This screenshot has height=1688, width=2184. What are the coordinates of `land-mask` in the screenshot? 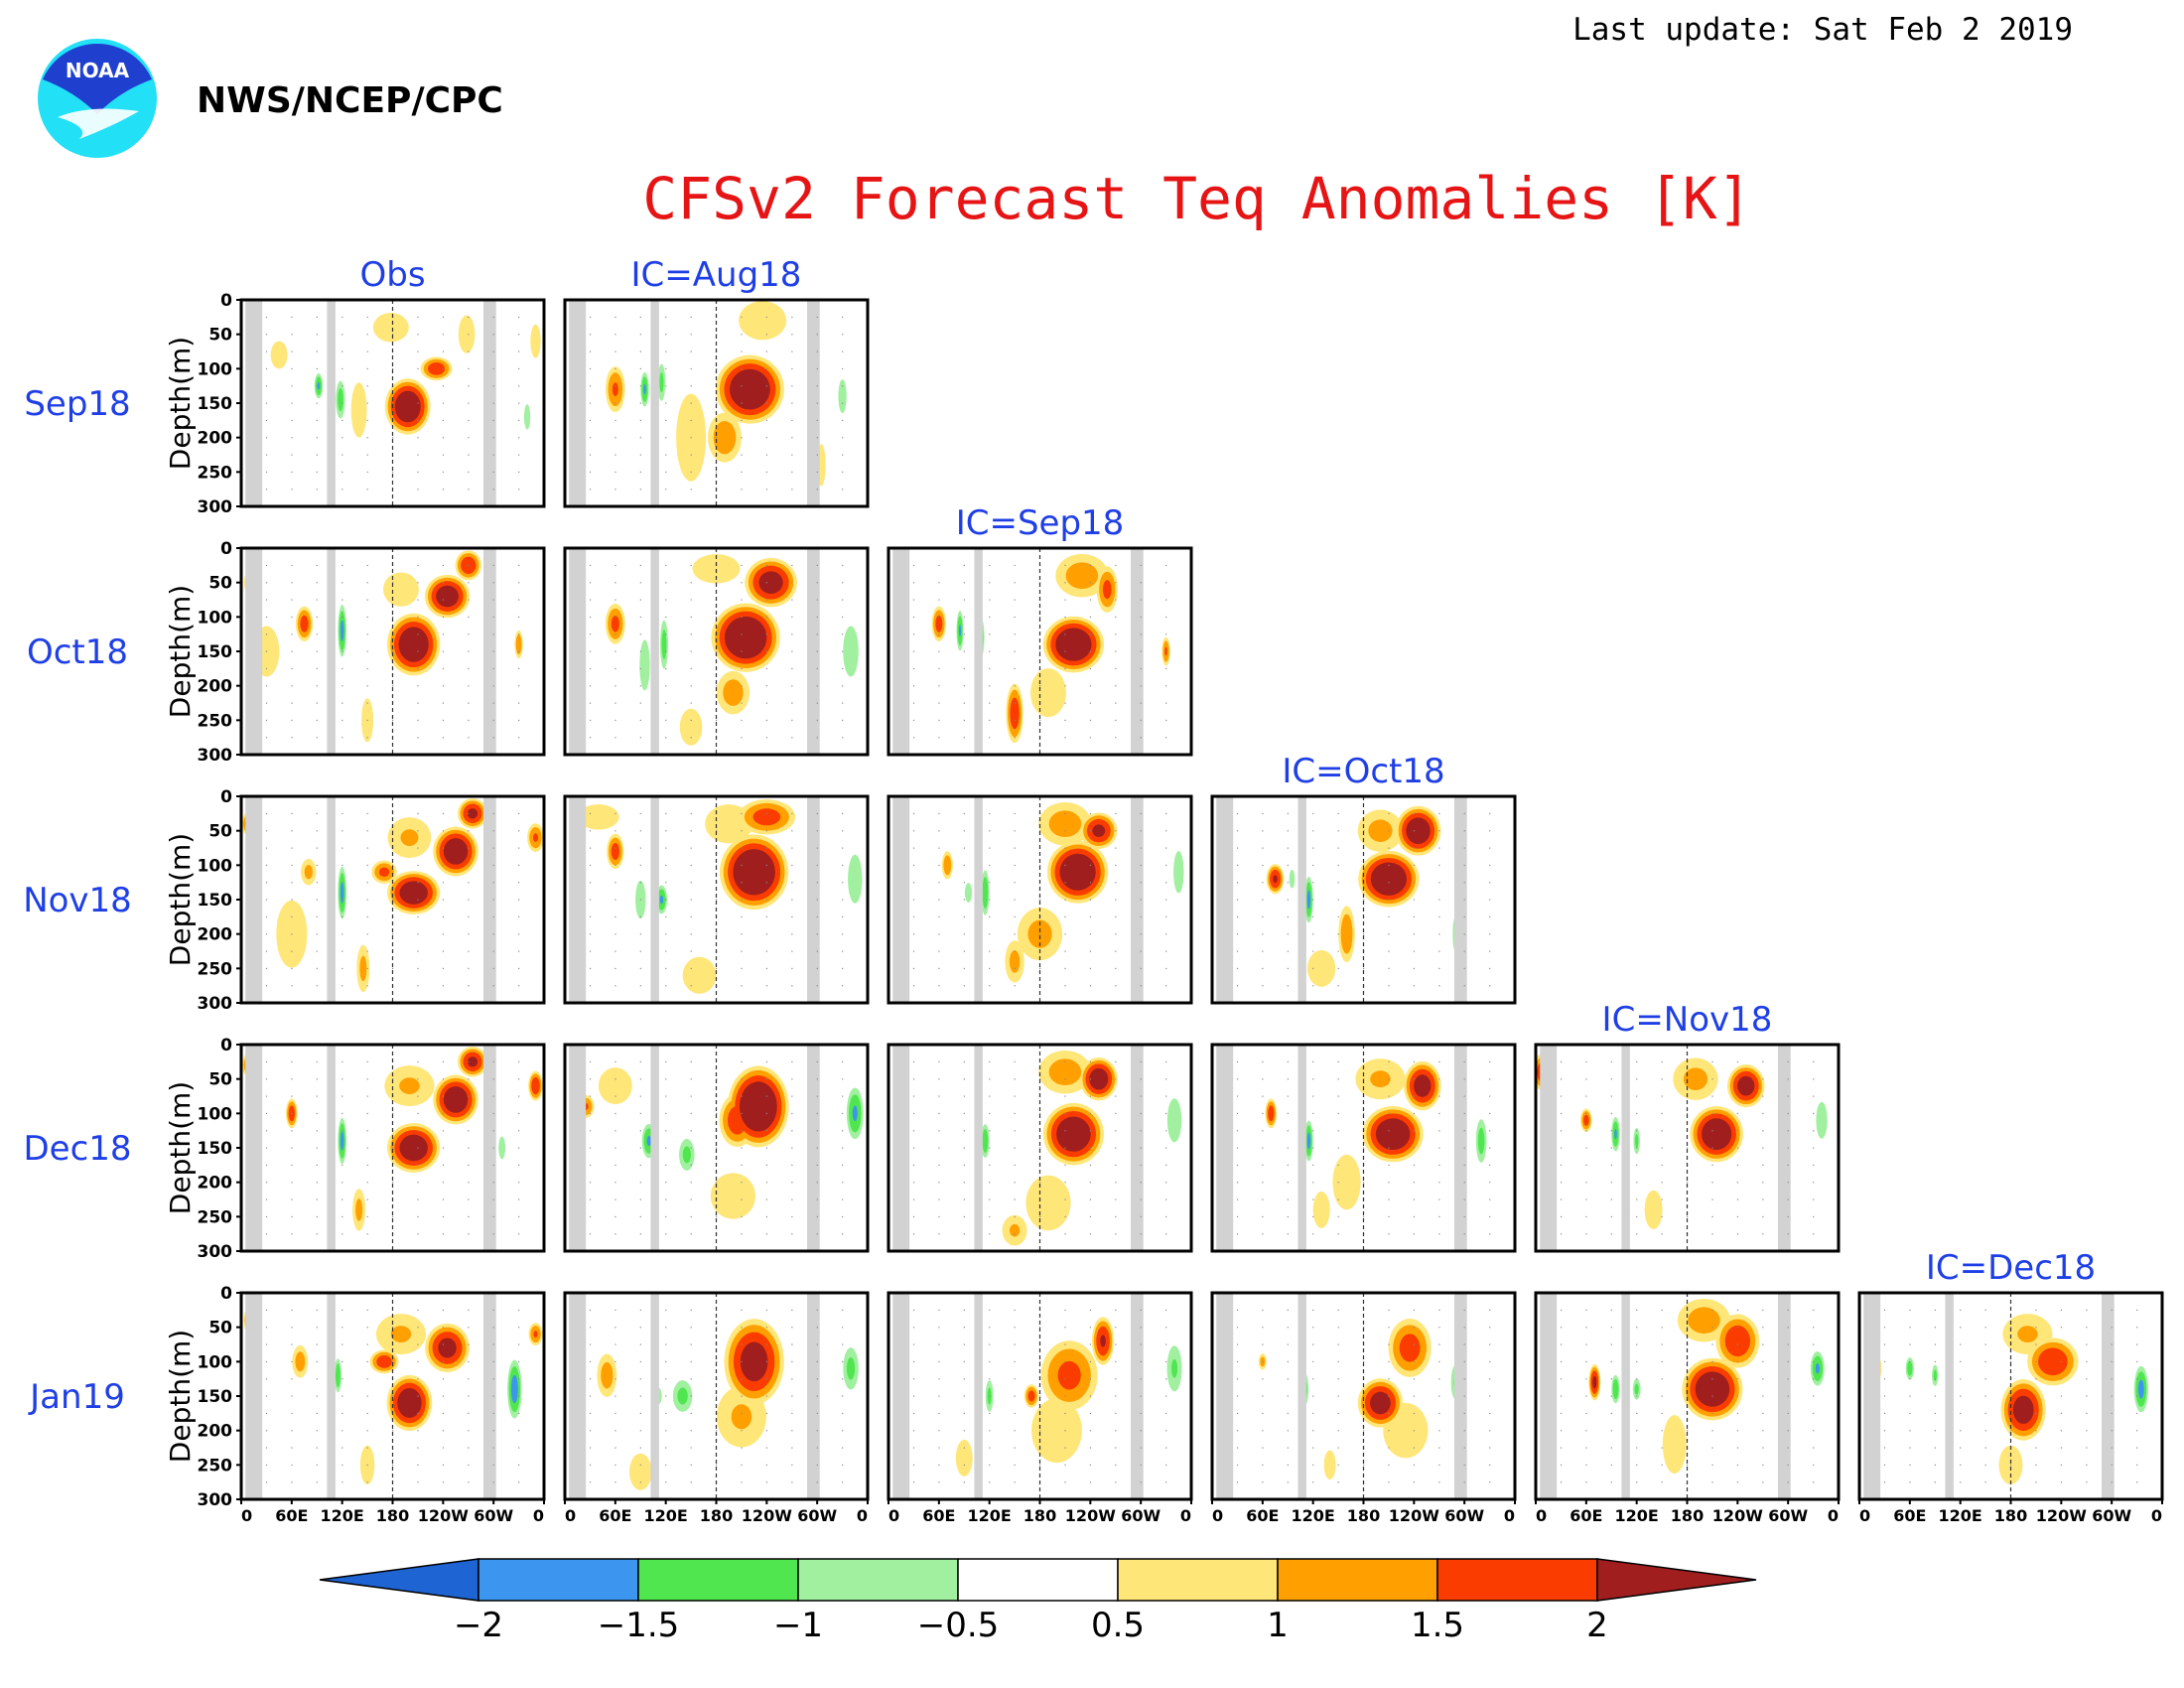 It's located at (254, 403).